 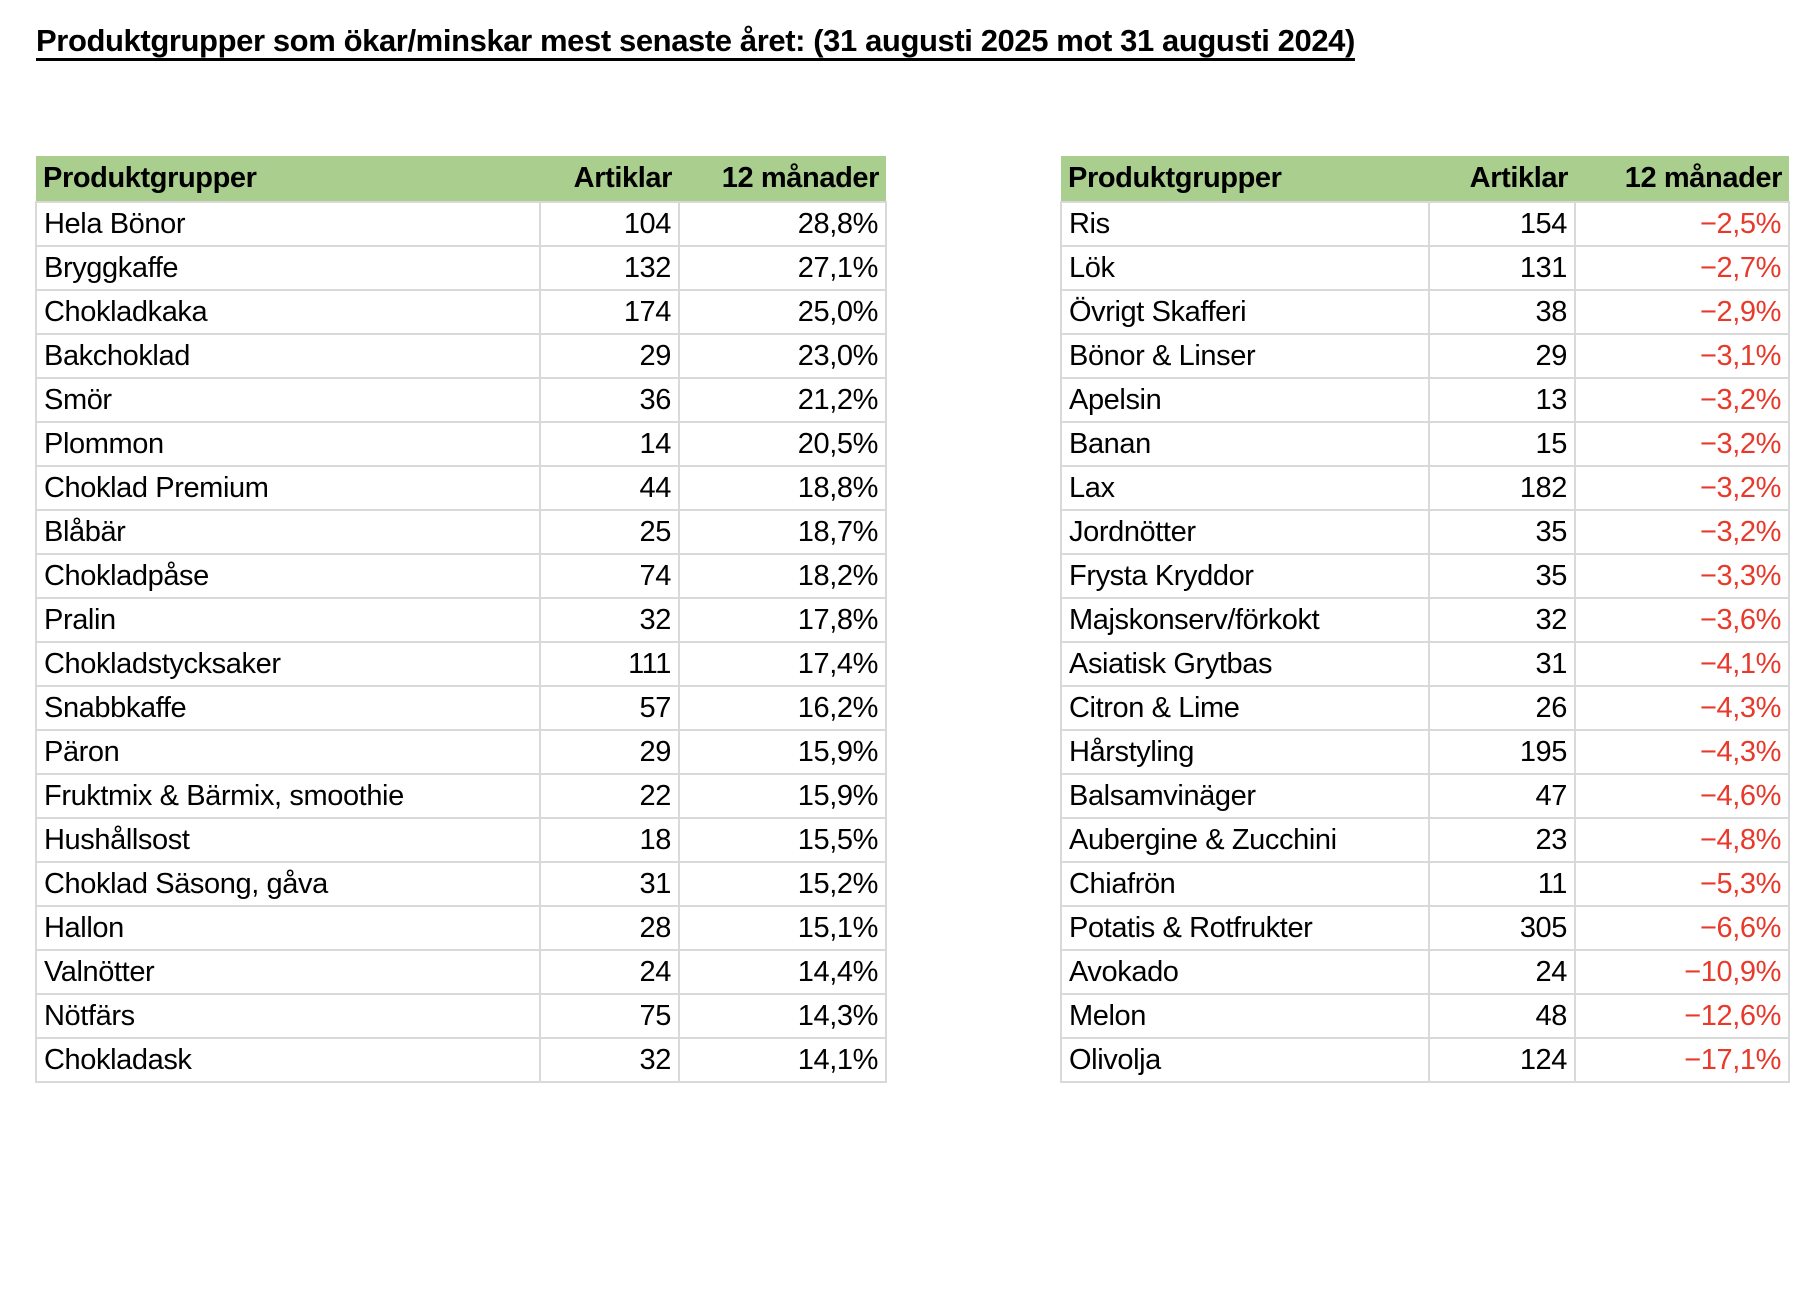 I want to click on table-row: Majskonserv/förkokt 32 −3,6%, so click(x=1425, y=620).